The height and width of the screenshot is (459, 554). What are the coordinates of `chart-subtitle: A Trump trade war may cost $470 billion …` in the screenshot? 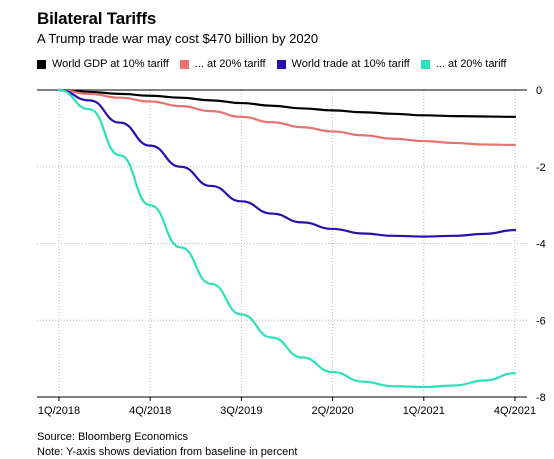 It's located at (178, 38).